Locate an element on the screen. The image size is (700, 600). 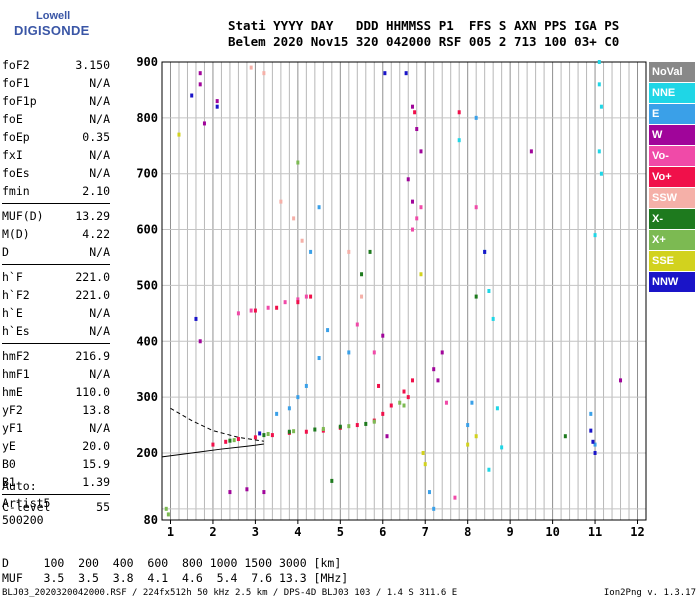
param-name: foEs is located at coordinates (16, 173).